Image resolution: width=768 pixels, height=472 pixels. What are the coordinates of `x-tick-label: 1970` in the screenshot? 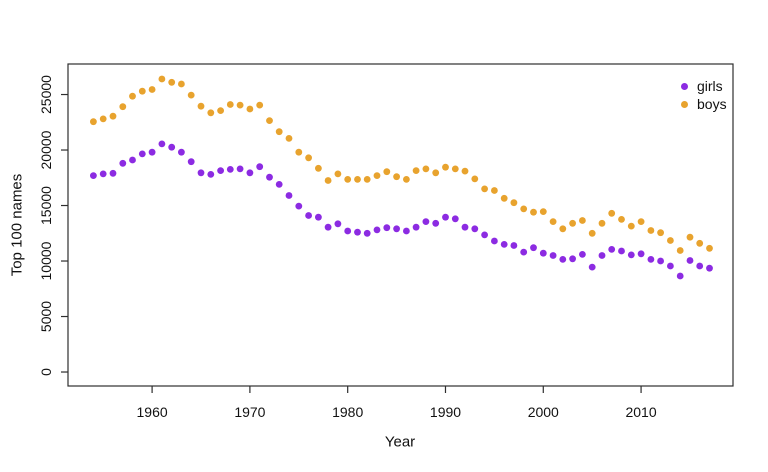 It's located at (249, 412).